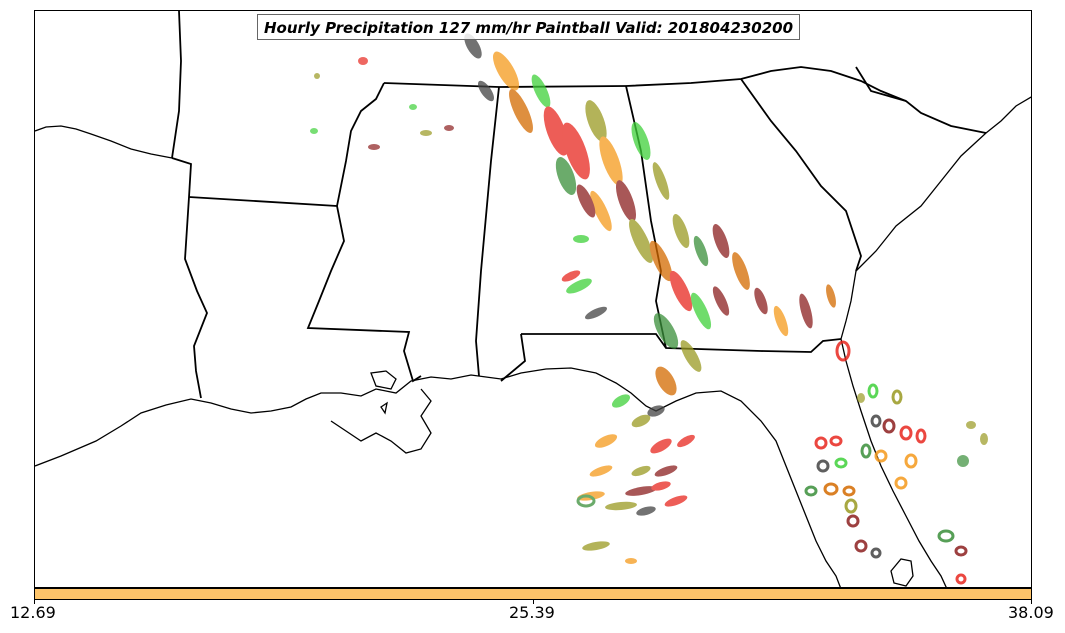 The width and height of the screenshot is (1065, 633). I want to click on colorbar-label-min: 12.69, so click(33, 612).